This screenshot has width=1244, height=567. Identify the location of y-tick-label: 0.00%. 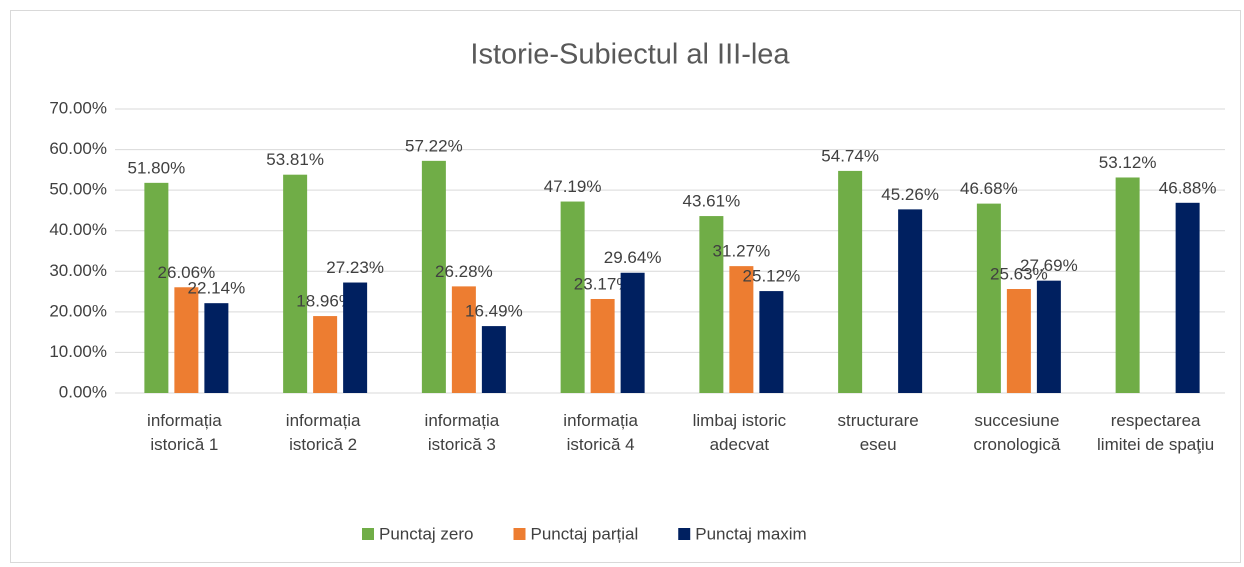
(83, 391).